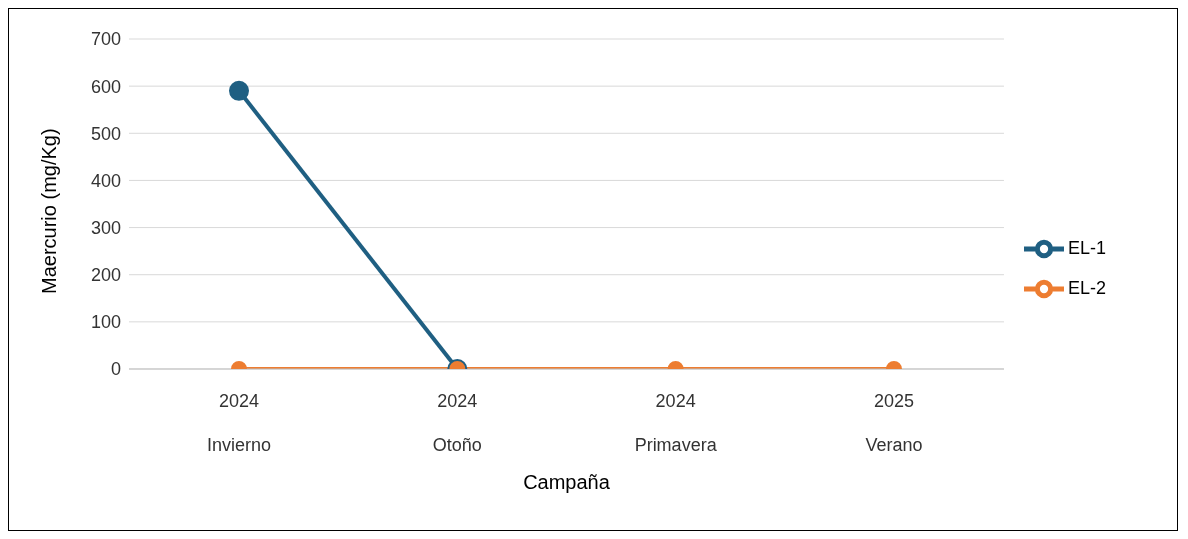  Describe the element at coordinates (894, 423) in the screenshot. I see `category-label: 2025 Verano` at that location.